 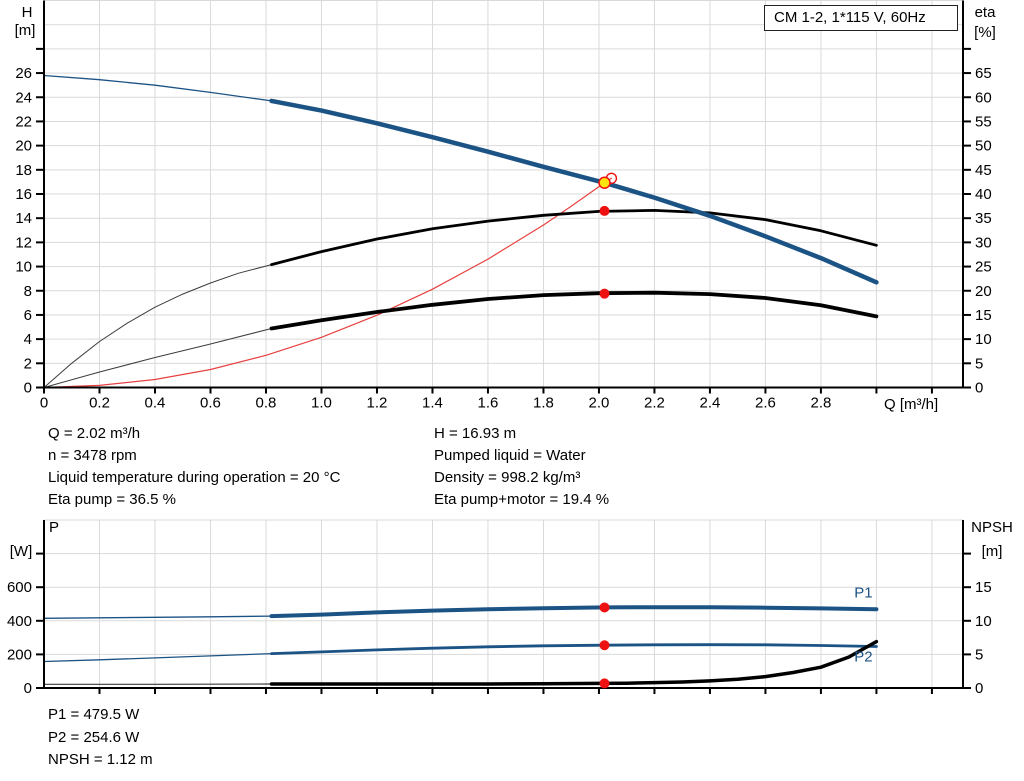 I want to click on y-tick-label-right: 45, so click(x=983, y=170).